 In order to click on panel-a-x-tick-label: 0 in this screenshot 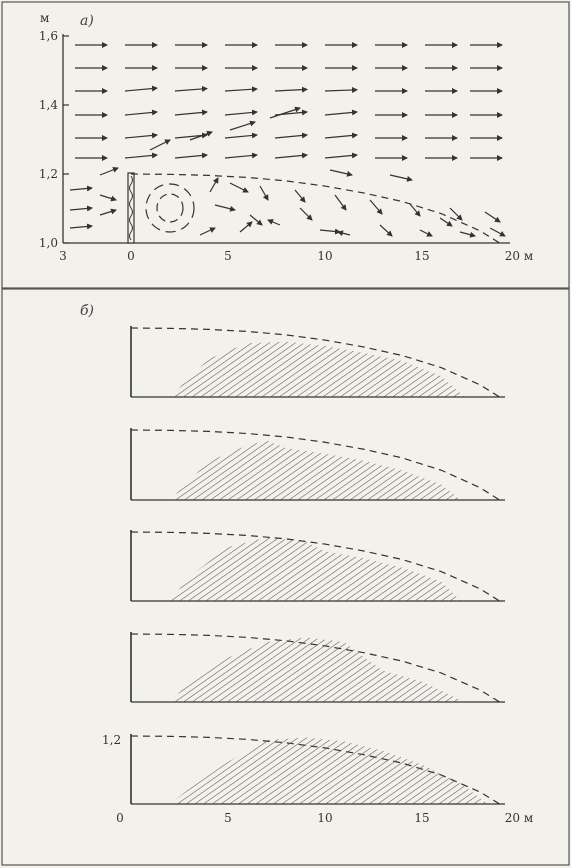, I will do `click(131, 256)`.